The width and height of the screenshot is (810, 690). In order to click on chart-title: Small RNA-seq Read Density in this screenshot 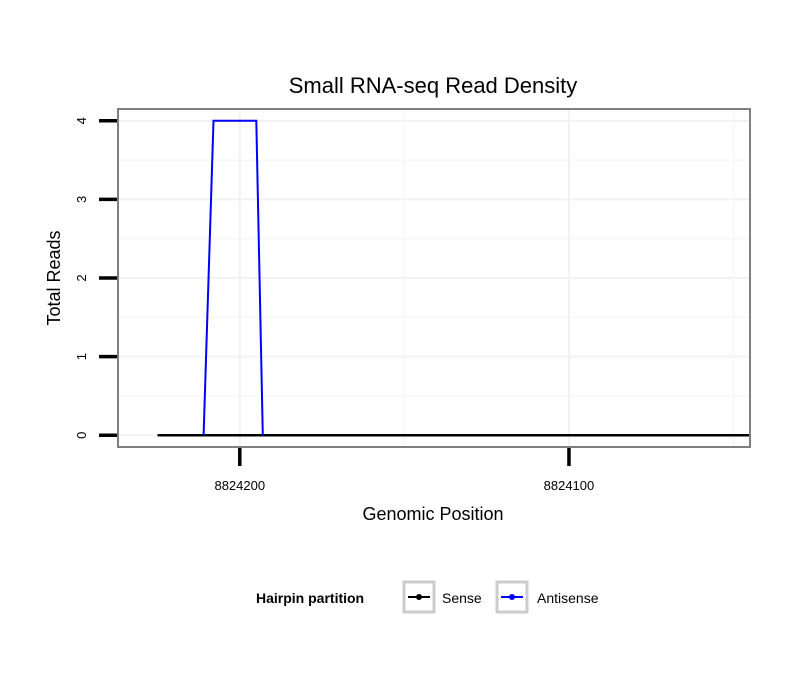, I will do `click(433, 85)`.